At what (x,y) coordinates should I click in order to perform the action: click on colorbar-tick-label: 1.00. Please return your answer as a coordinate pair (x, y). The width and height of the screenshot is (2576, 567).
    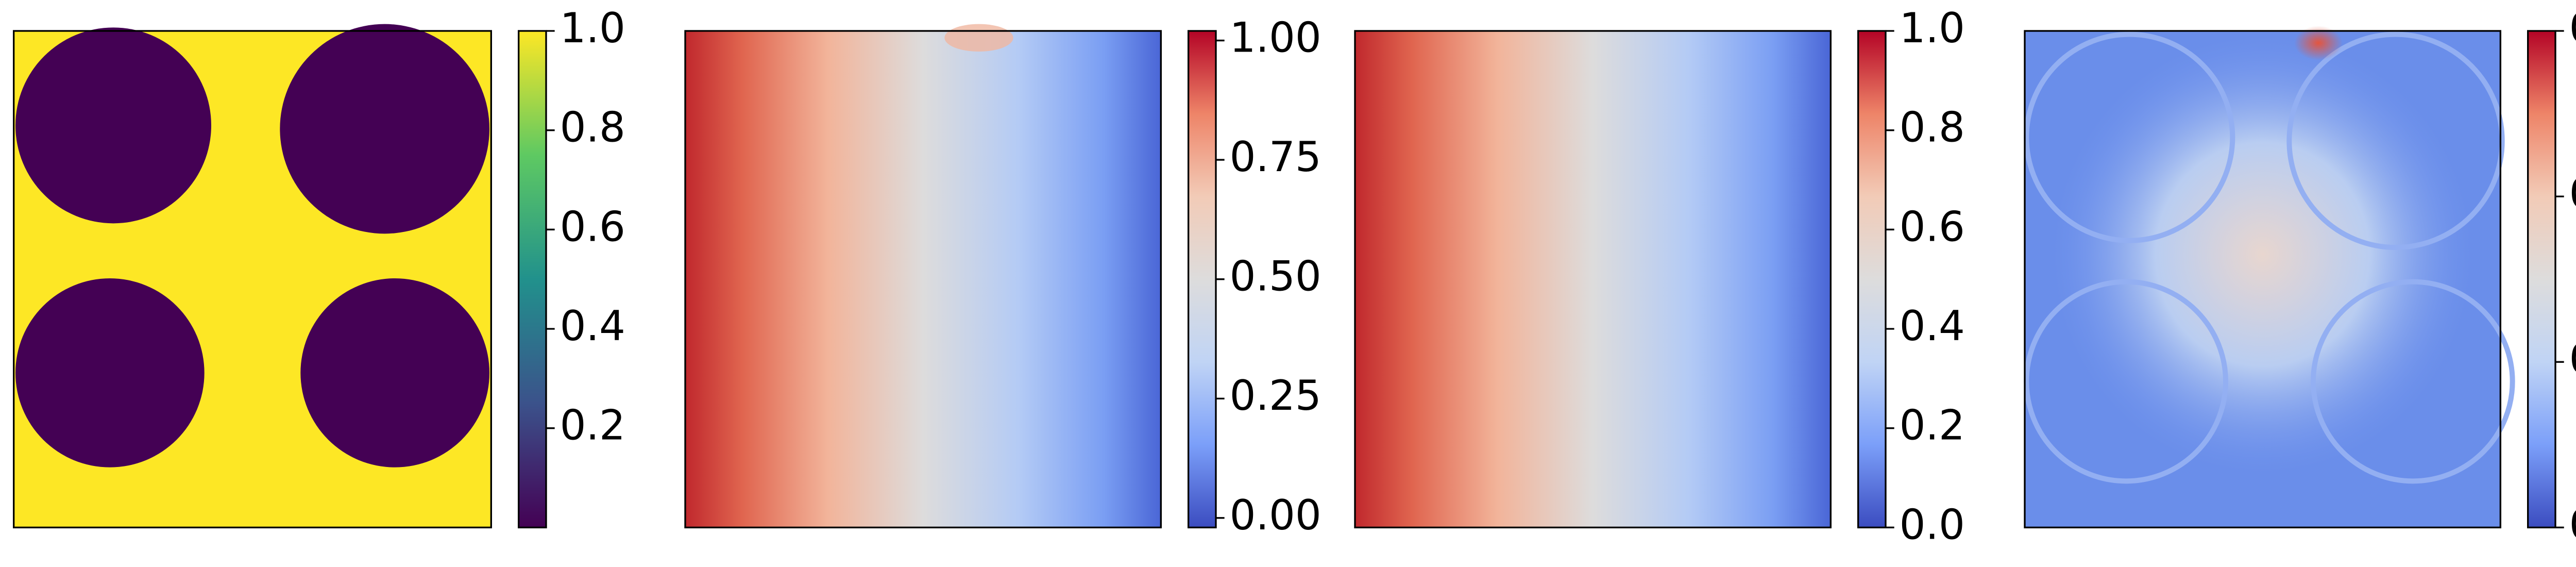
    Looking at the image, I should click on (1275, 37).